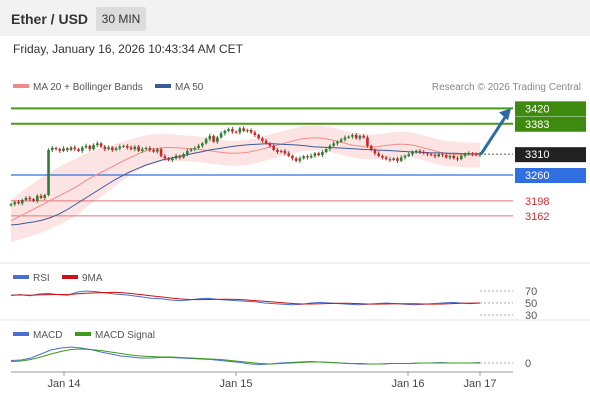 The height and width of the screenshot is (400, 590). What do you see at coordinates (21, 277) in the screenshot?
I see `rsi-legend-swatch` at bounding box center [21, 277].